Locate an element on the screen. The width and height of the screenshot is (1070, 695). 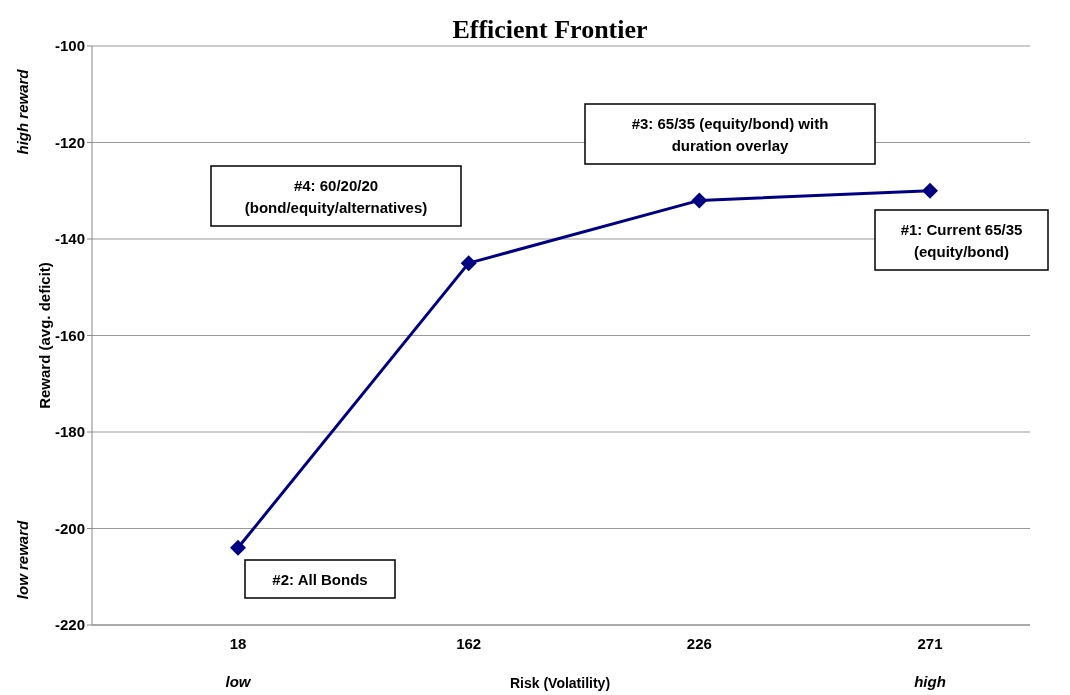
text: high reward is located at coordinates (22, 111).